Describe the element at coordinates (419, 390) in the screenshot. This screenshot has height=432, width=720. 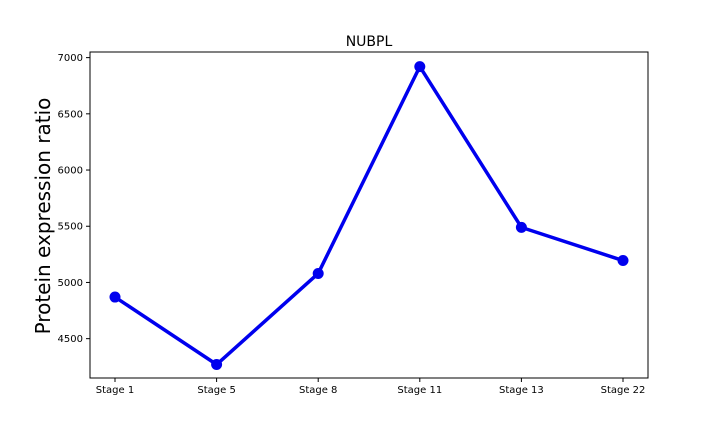
I see `x-tick-label: Stage 11` at that location.